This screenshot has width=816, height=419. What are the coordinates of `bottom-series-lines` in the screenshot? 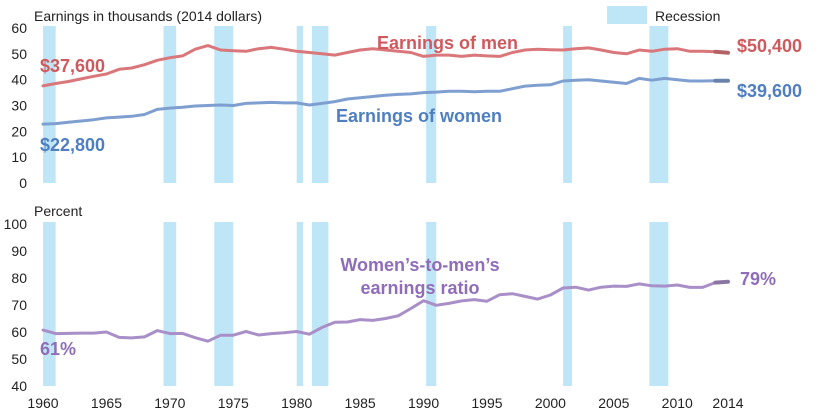 It's located at (385, 311).